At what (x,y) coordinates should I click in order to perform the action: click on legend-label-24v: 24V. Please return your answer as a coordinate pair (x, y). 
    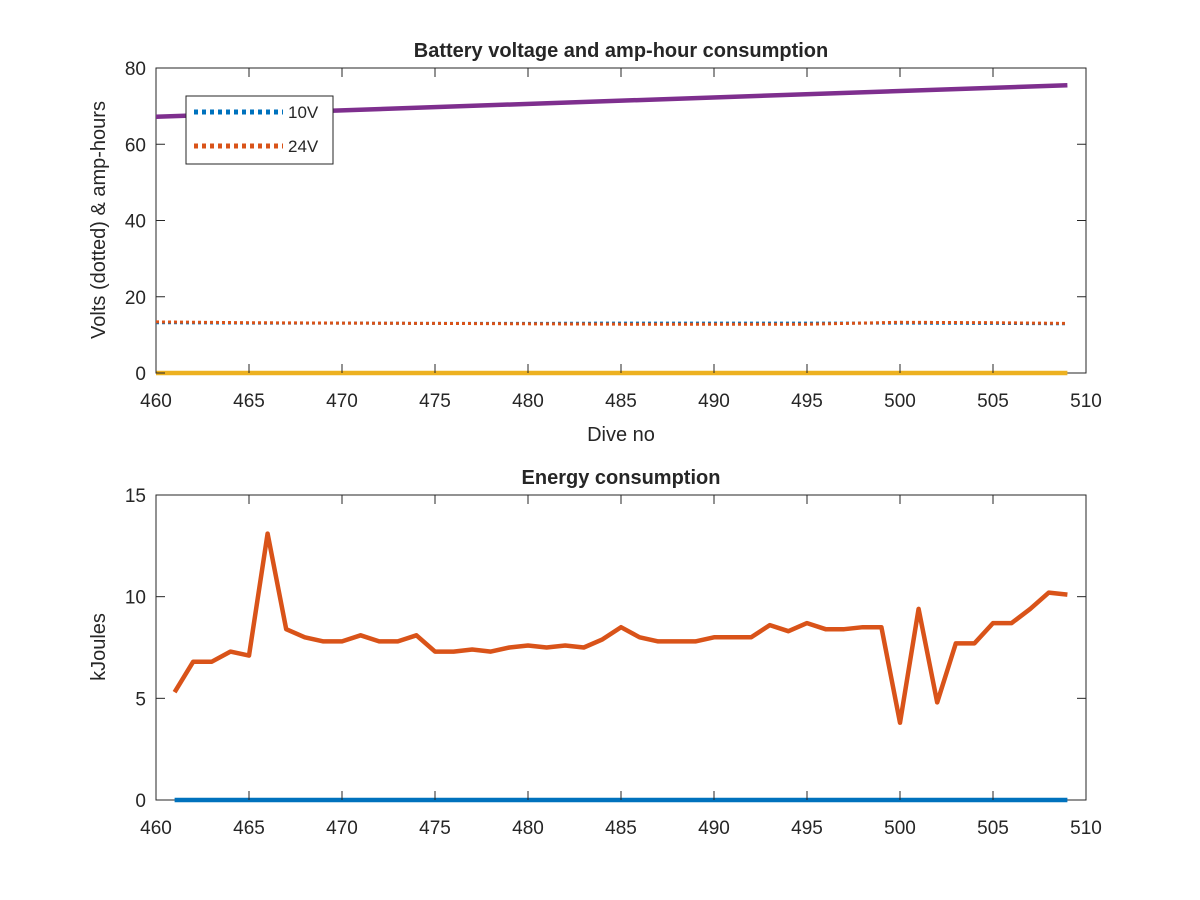
    Looking at the image, I should click on (303, 146).